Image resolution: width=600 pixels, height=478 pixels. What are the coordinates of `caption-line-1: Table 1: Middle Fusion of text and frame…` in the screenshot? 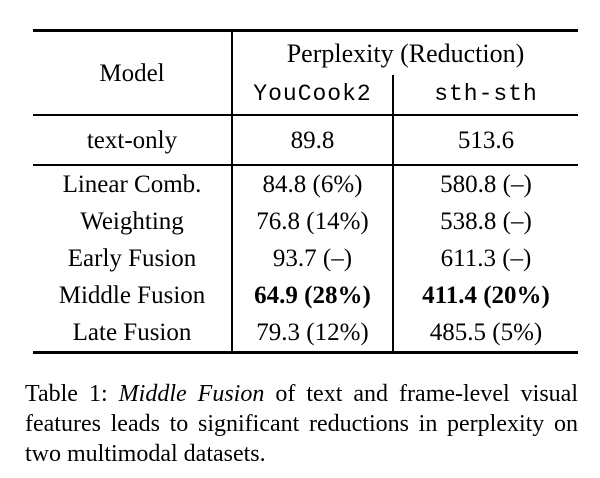 It's located at (301, 394).